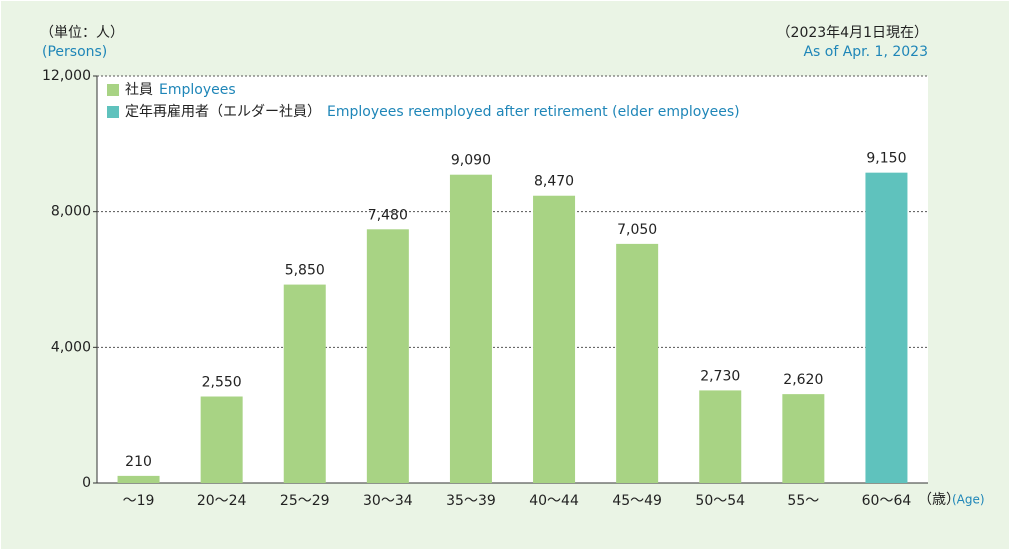 The height and width of the screenshot is (550, 1010). What do you see at coordinates (637, 501) in the screenshot?
I see `x-tick-label: 45～49` at bounding box center [637, 501].